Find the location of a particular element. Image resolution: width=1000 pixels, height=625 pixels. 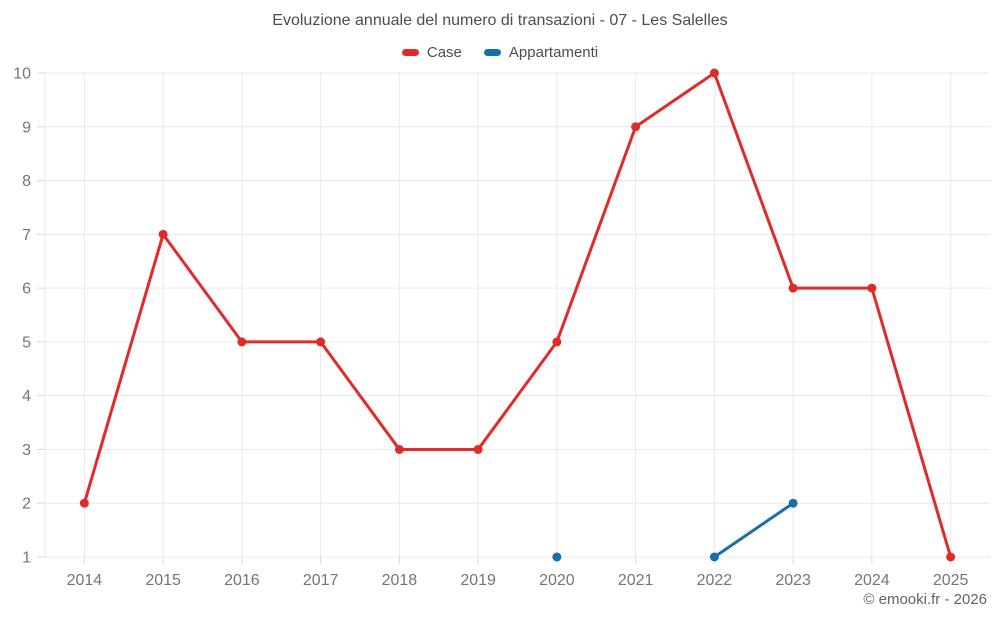

legend-swatch-appartamenti-icon is located at coordinates (492, 52).